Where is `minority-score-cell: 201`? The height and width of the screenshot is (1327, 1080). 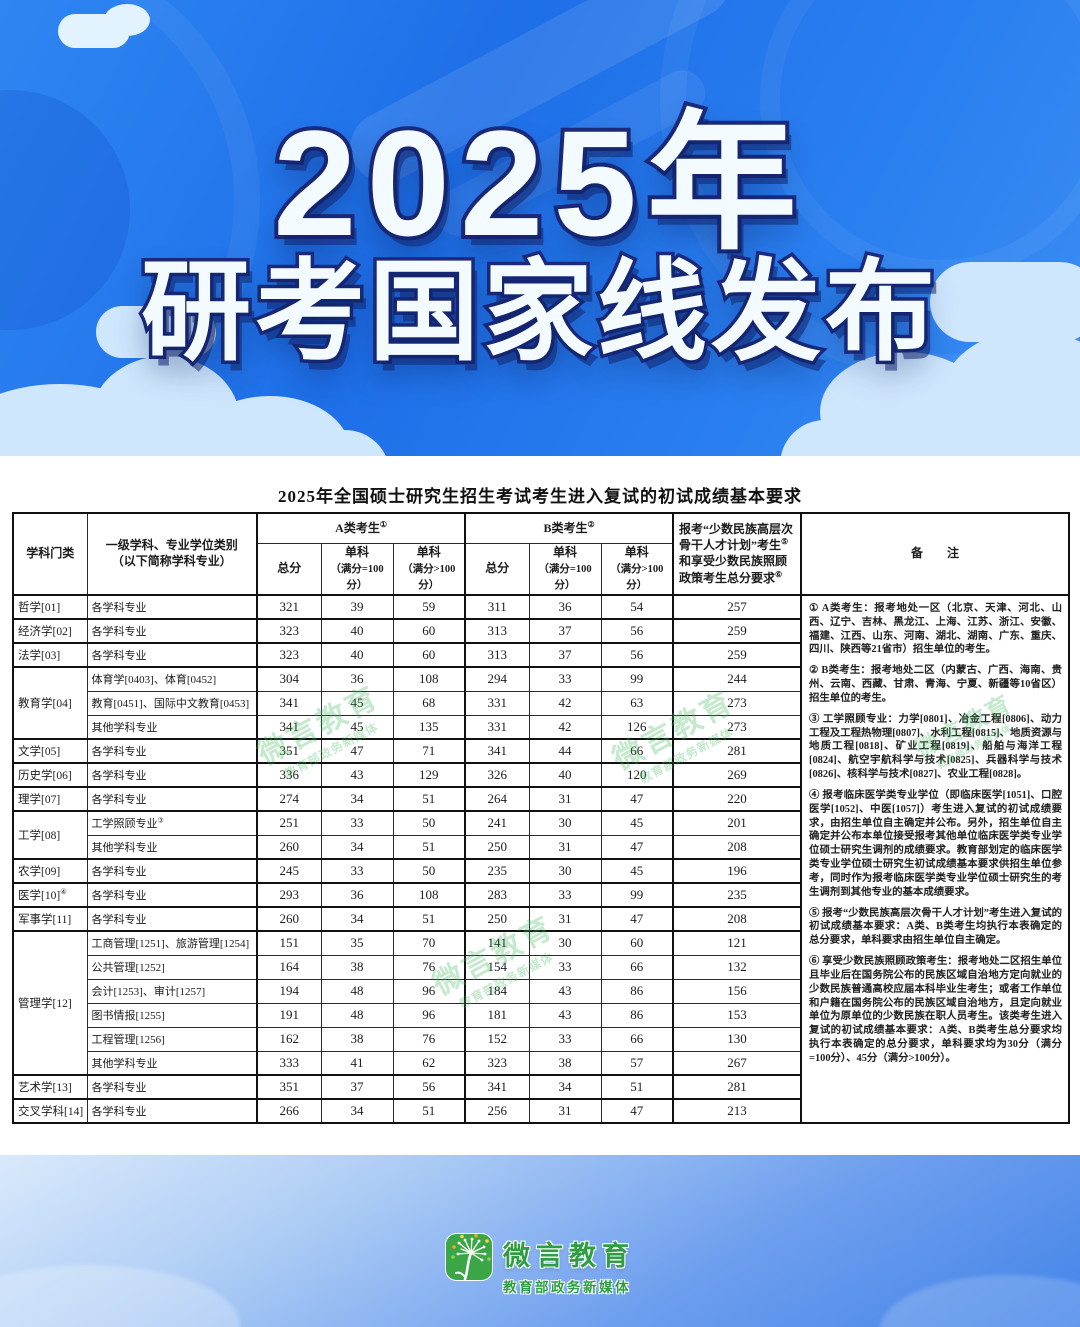
minority-score-cell: 201 is located at coordinates (737, 823).